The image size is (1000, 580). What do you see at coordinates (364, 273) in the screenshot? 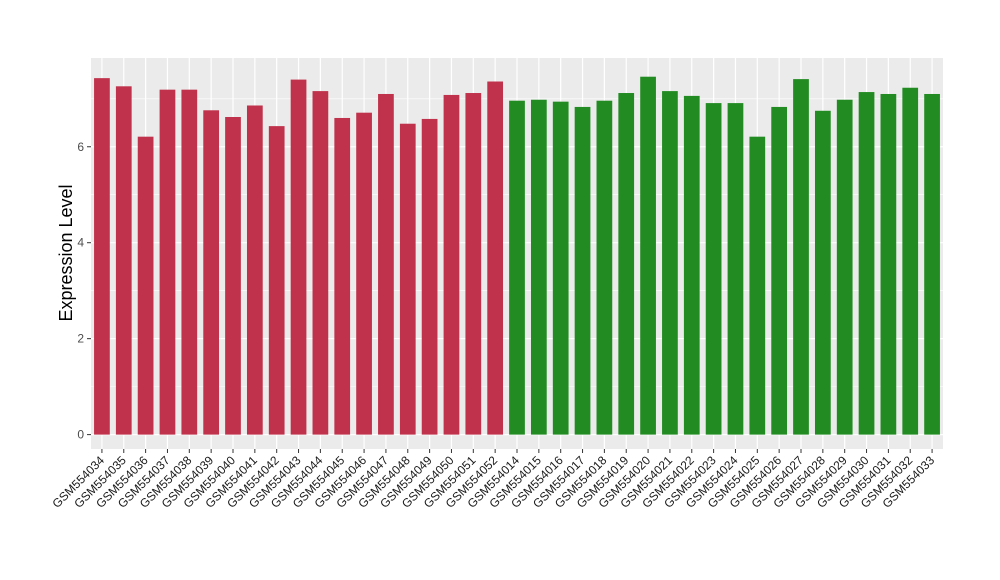
I see `bar-GSM554046` at bounding box center [364, 273].